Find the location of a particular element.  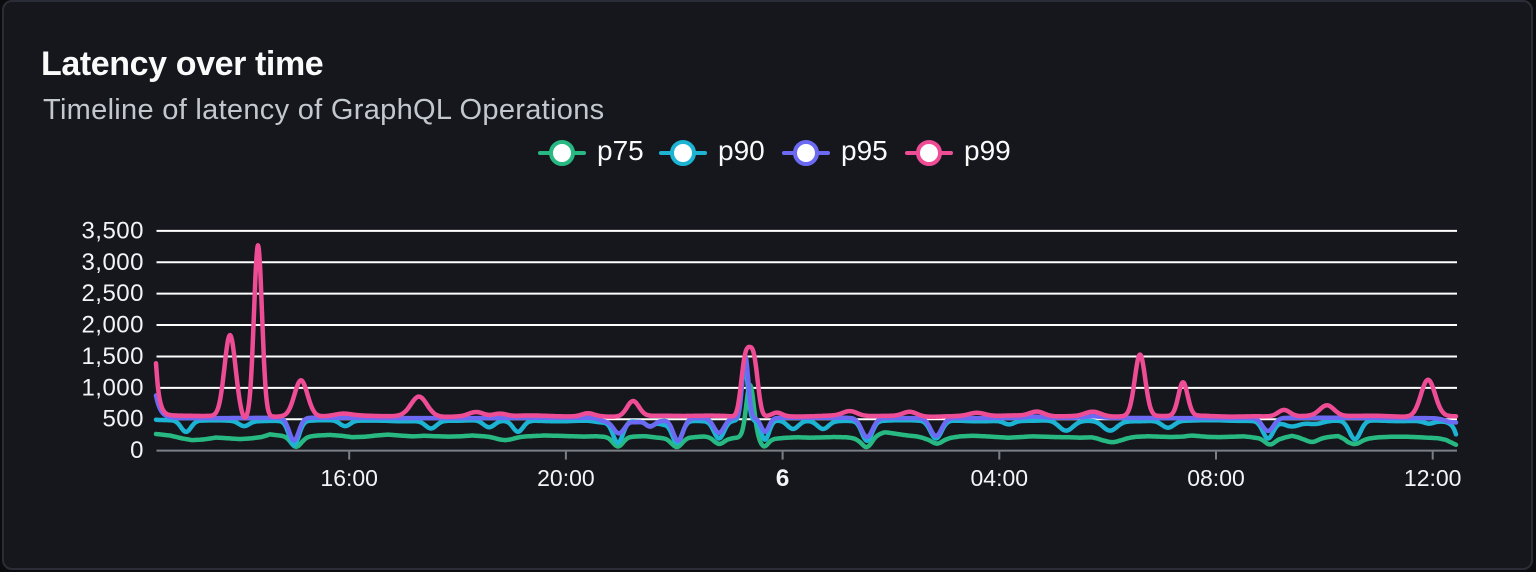

svg-text: 0 is located at coordinates (137, 450).